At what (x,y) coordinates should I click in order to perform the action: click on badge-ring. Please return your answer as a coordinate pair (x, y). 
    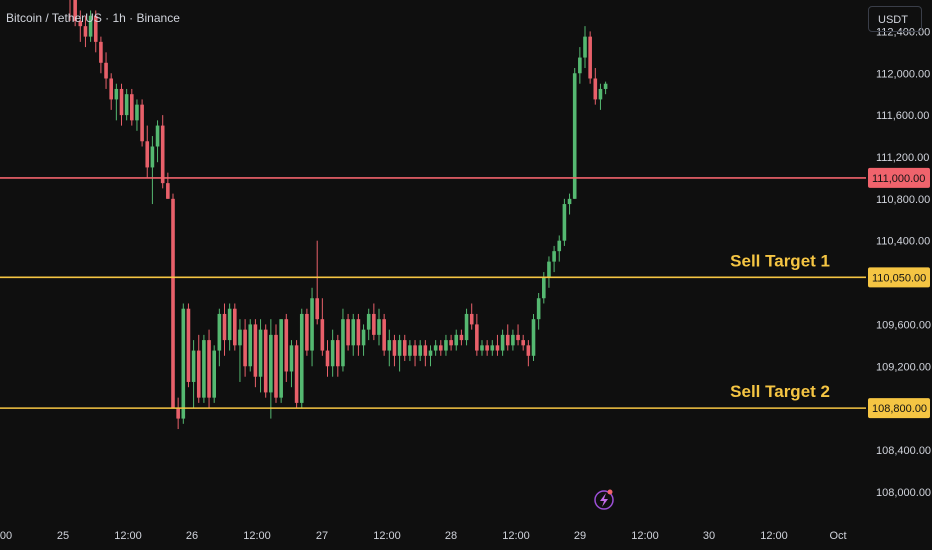
    Looking at the image, I should click on (604, 500).